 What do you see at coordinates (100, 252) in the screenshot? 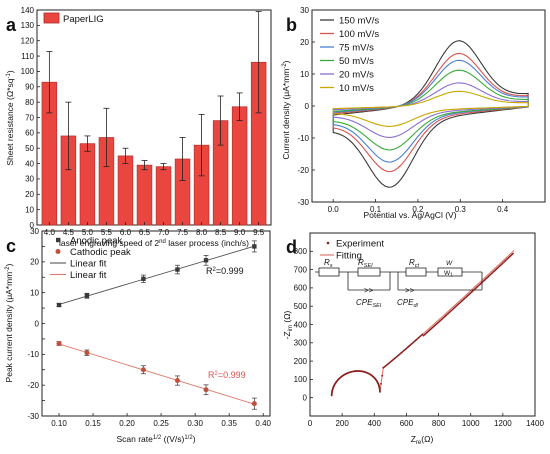
I see `legend-label: Cathodic peak` at bounding box center [100, 252].